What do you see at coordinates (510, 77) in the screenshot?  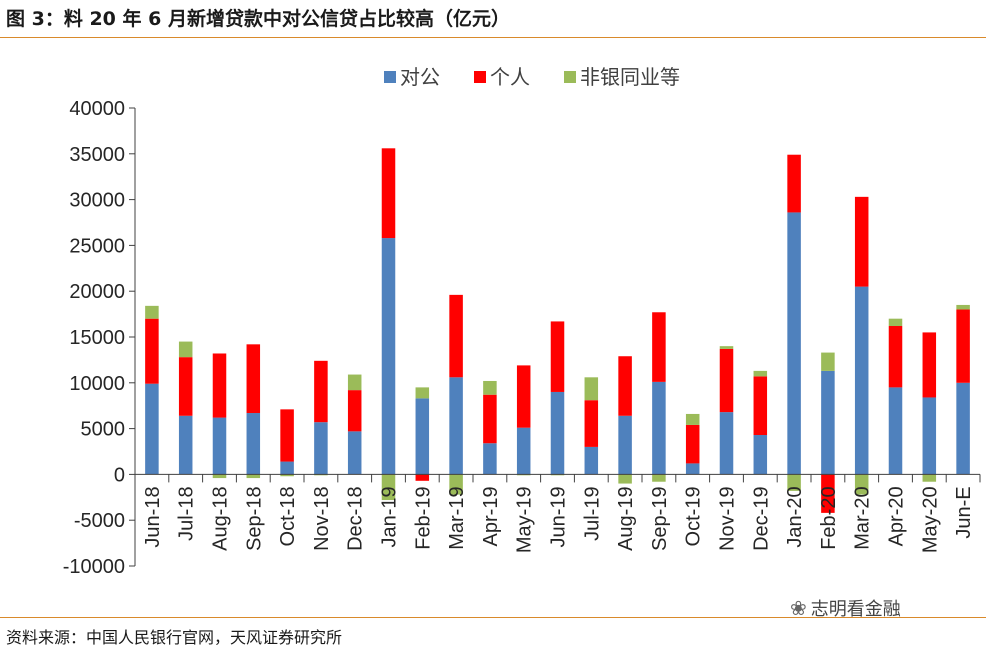 I see `legend-label: 个人` at bounding box center [510, 77].